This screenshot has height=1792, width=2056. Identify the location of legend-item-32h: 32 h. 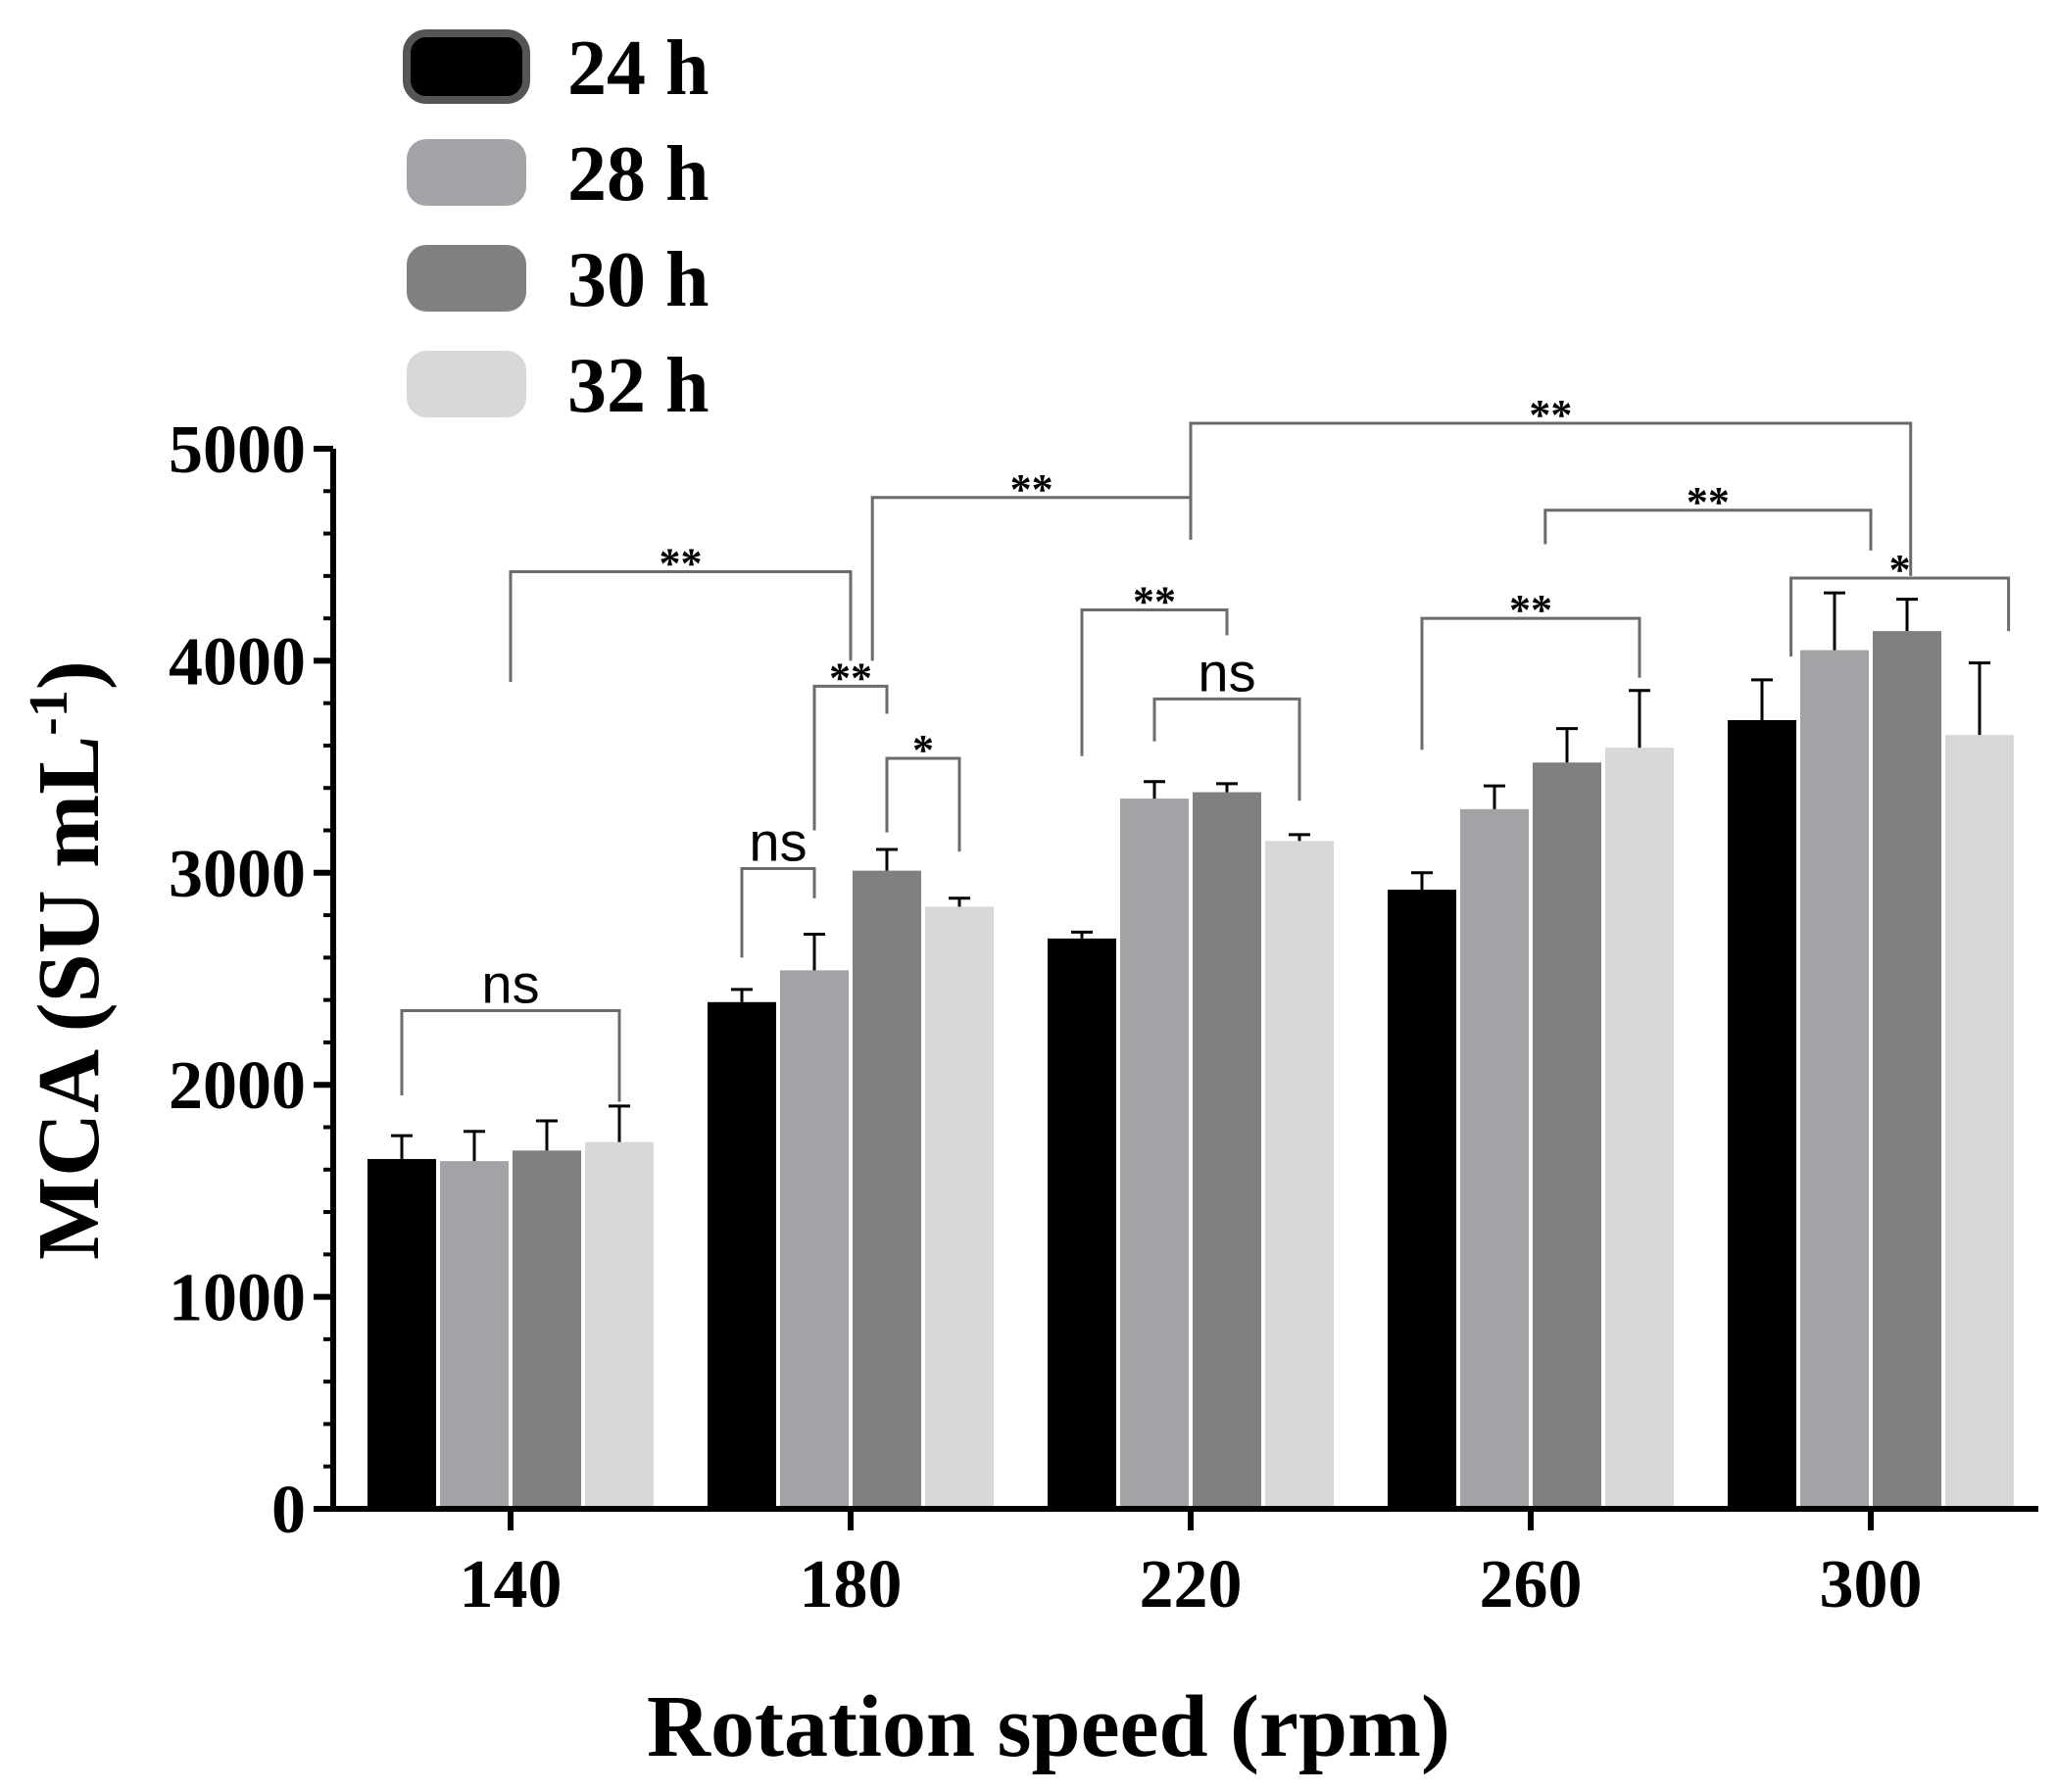
(558, 386).